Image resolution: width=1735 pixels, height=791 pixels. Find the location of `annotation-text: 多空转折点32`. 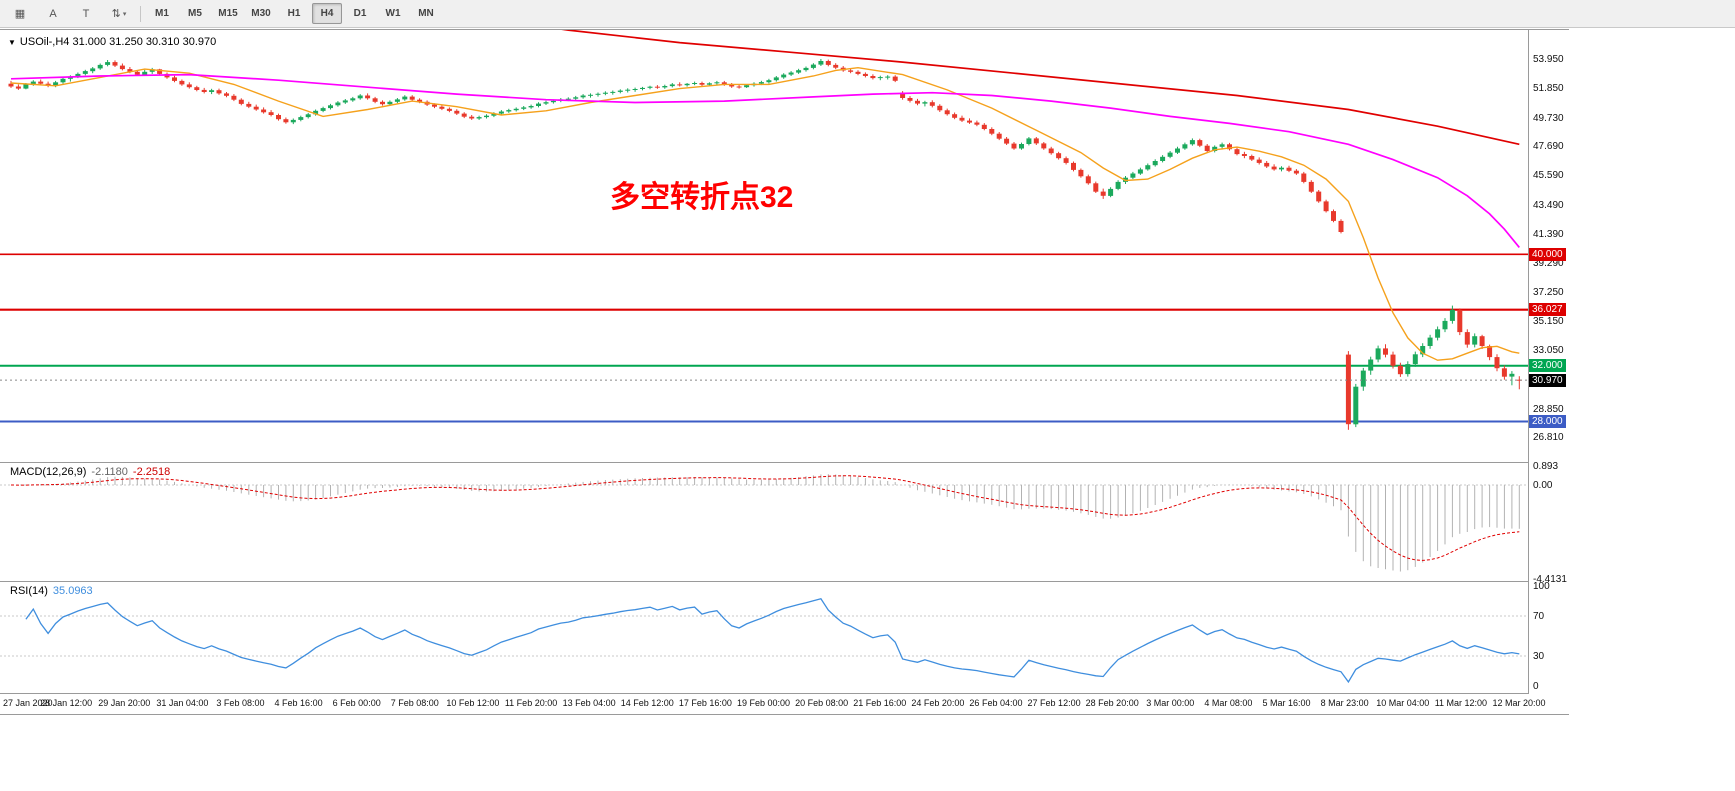

annotation-text: 多空转折点32 is located at coordinates (702, 197).